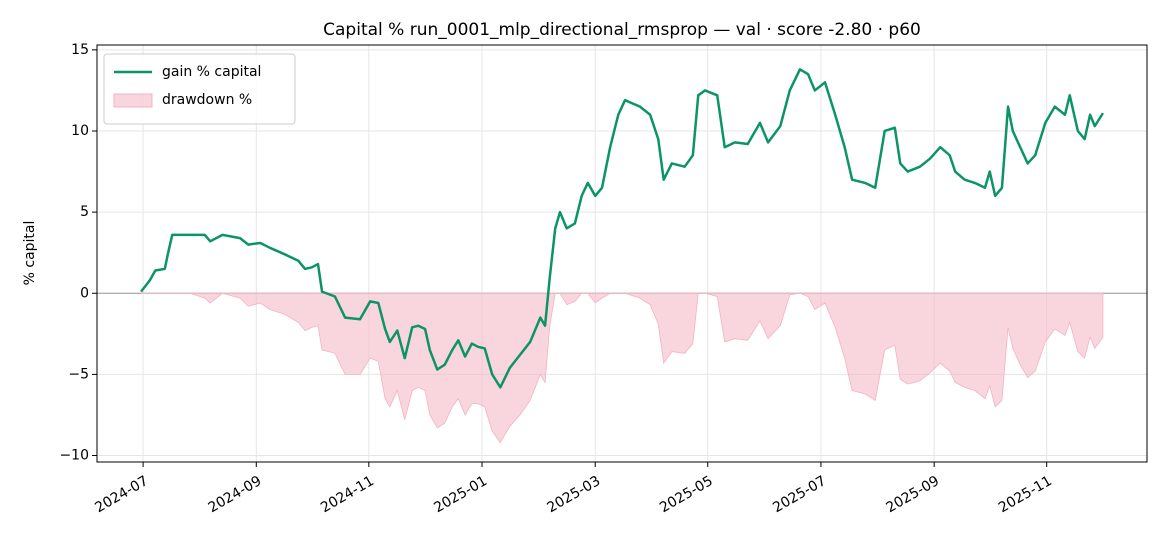  What do you see at coordinates (211, 72) in the screenshot?
I see `legend-label: gain % capital` at bounding box center [211, 72].